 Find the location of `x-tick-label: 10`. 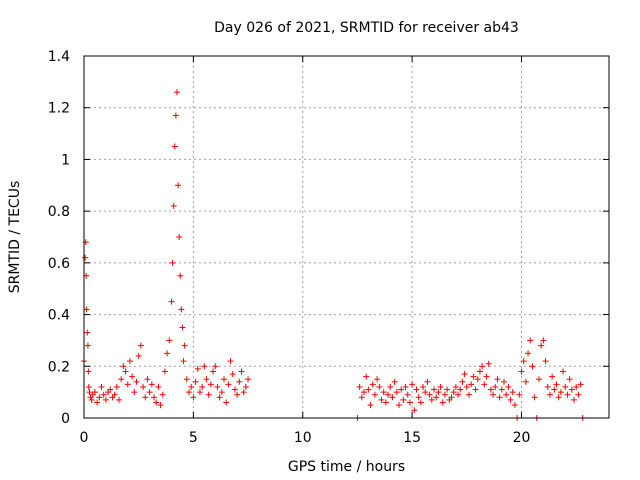

x-tick-label: 10 is located at coordinates (303, 438).